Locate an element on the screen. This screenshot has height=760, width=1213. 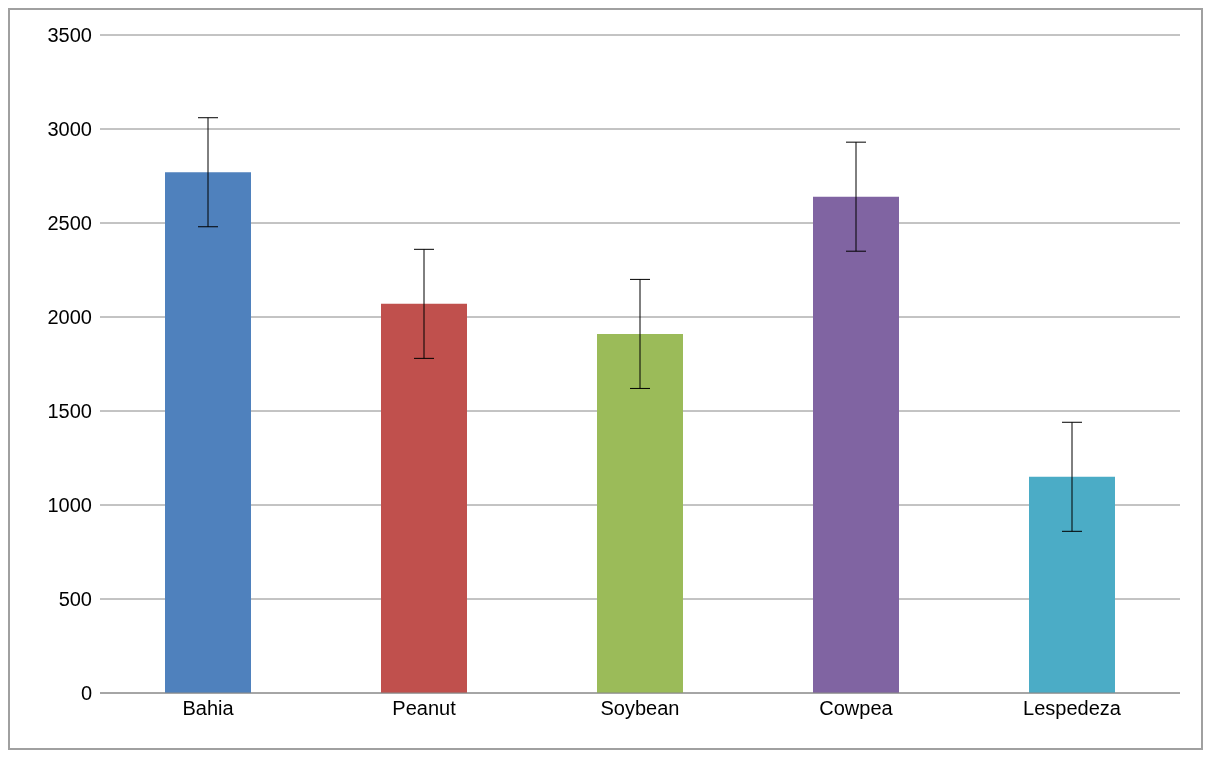
y-tick-label: 3000 is located at coordinates (69, 129).